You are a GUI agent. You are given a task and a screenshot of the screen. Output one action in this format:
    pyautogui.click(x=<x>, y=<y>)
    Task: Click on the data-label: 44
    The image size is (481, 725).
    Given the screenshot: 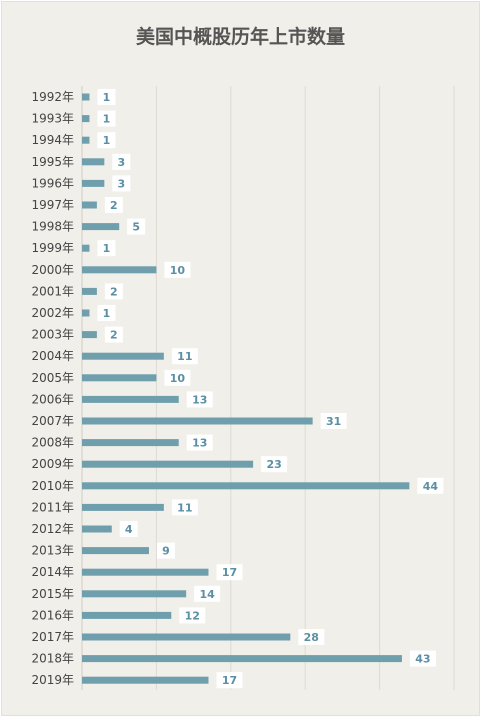 What is the action you would take?
    pyautogui.click(x=431, y=486)
    